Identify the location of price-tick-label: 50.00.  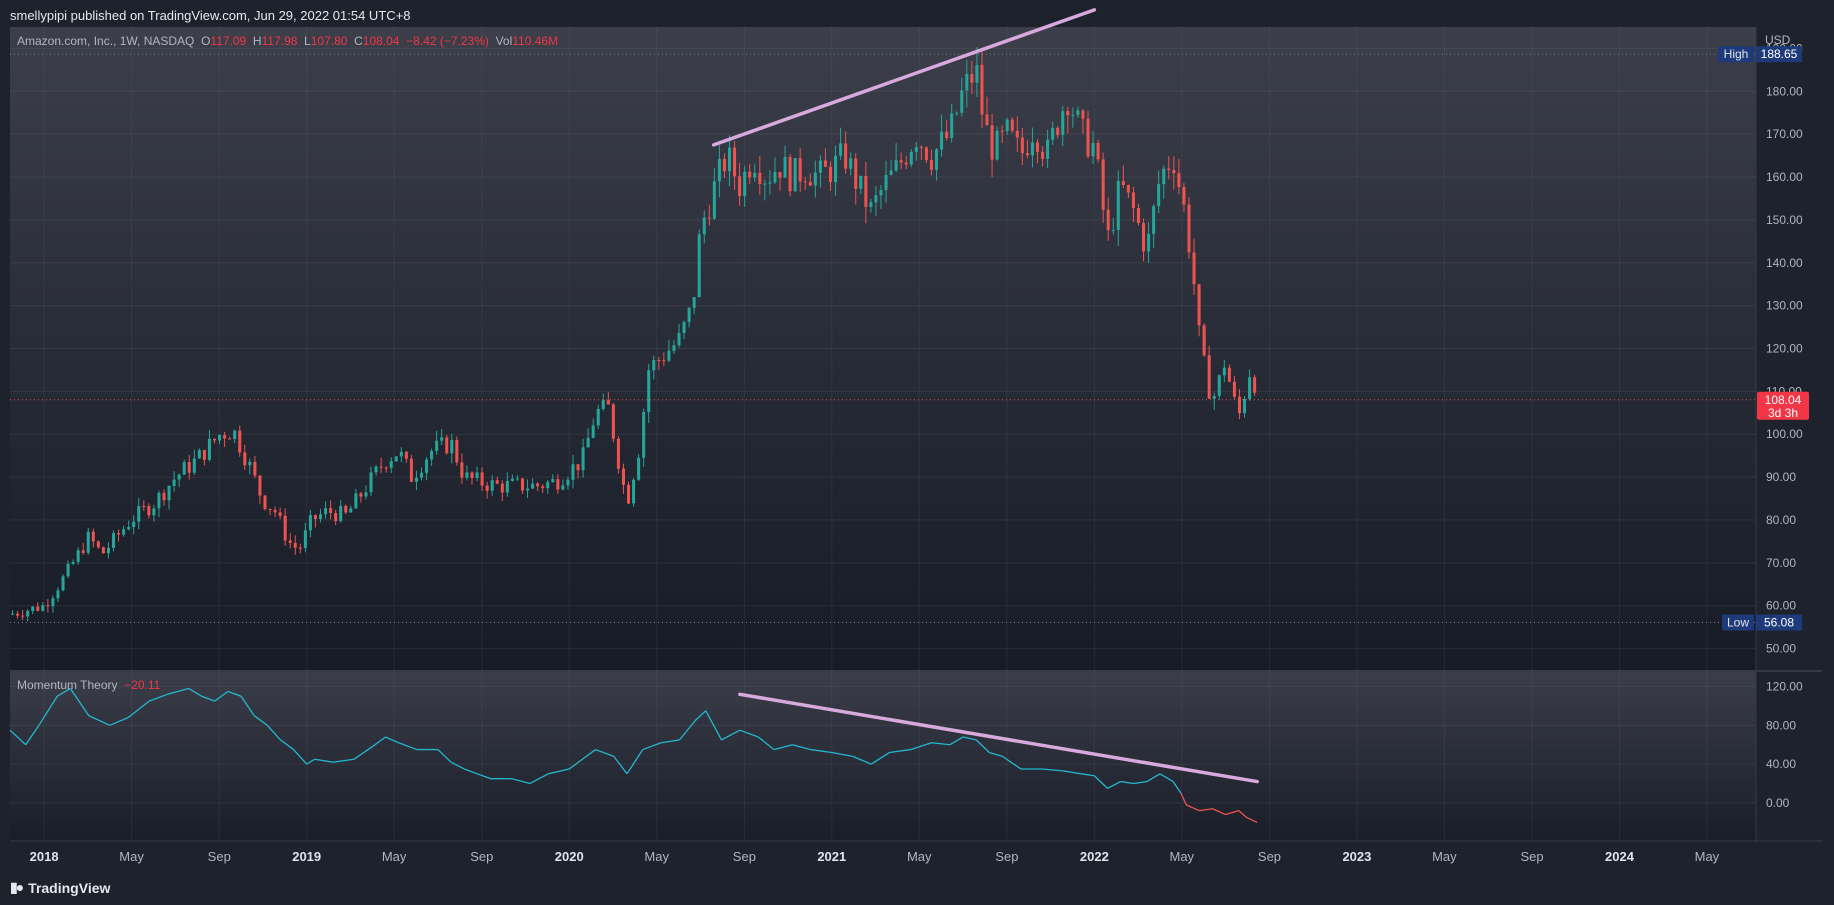
(1781, 649).